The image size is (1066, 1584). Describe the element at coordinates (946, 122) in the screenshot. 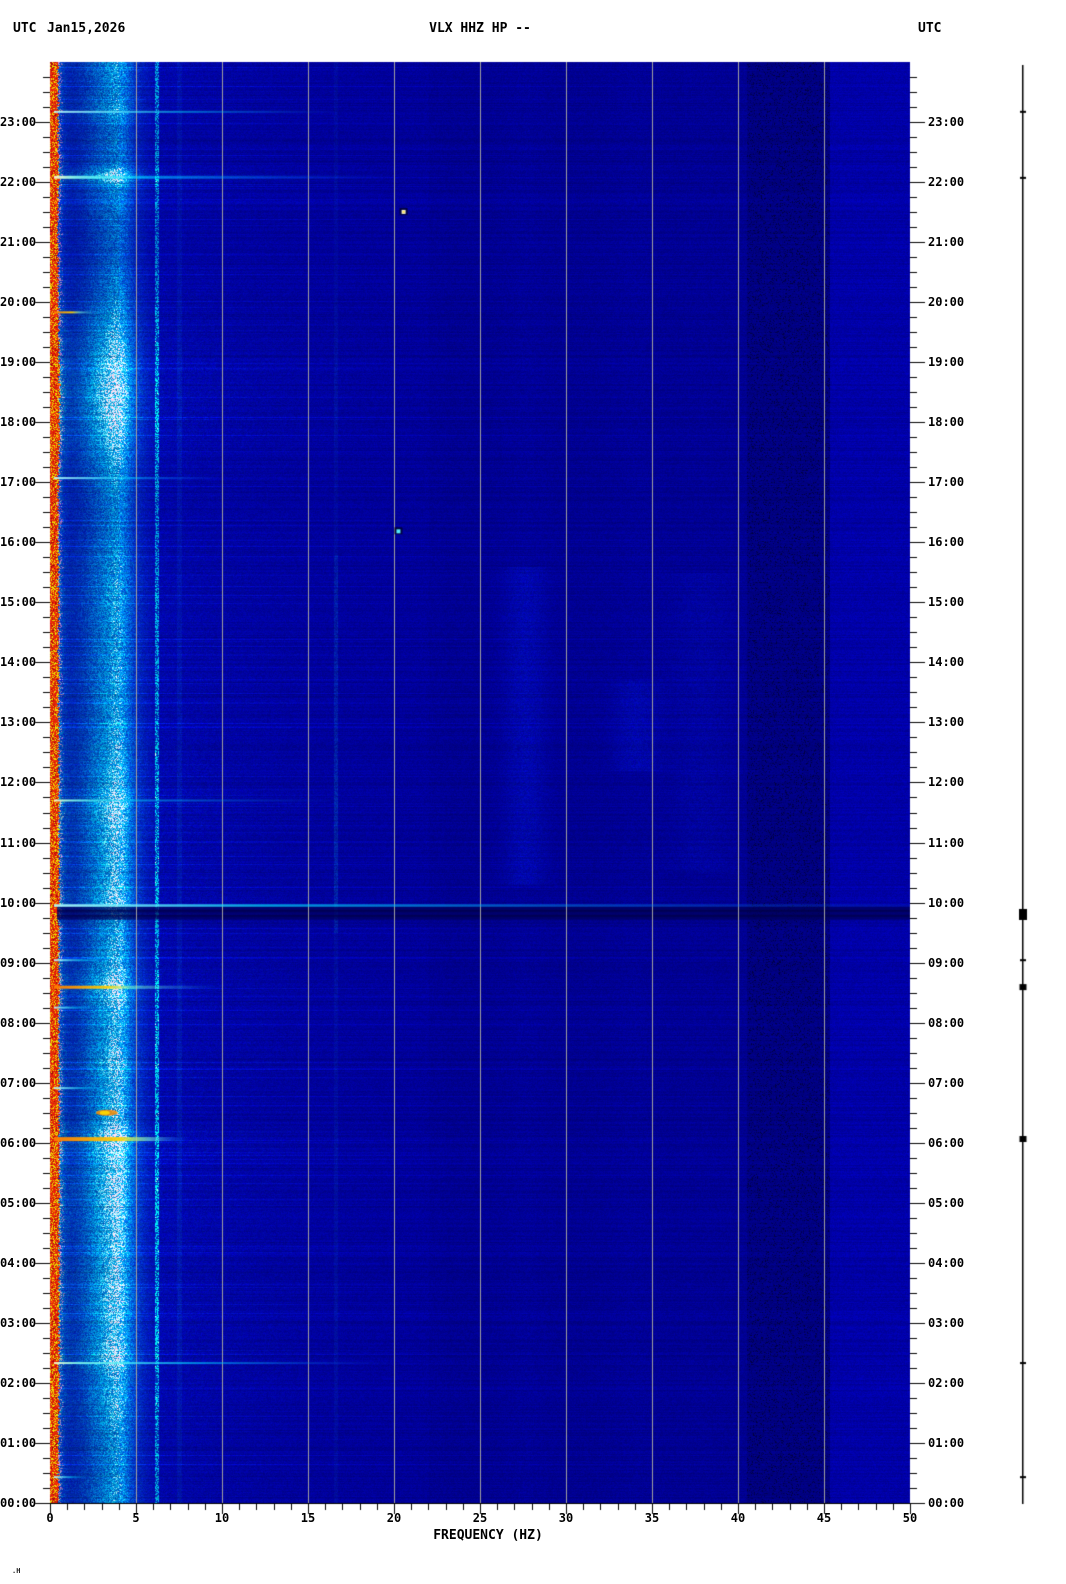

I see `time-label-right: 23:00` at that location.